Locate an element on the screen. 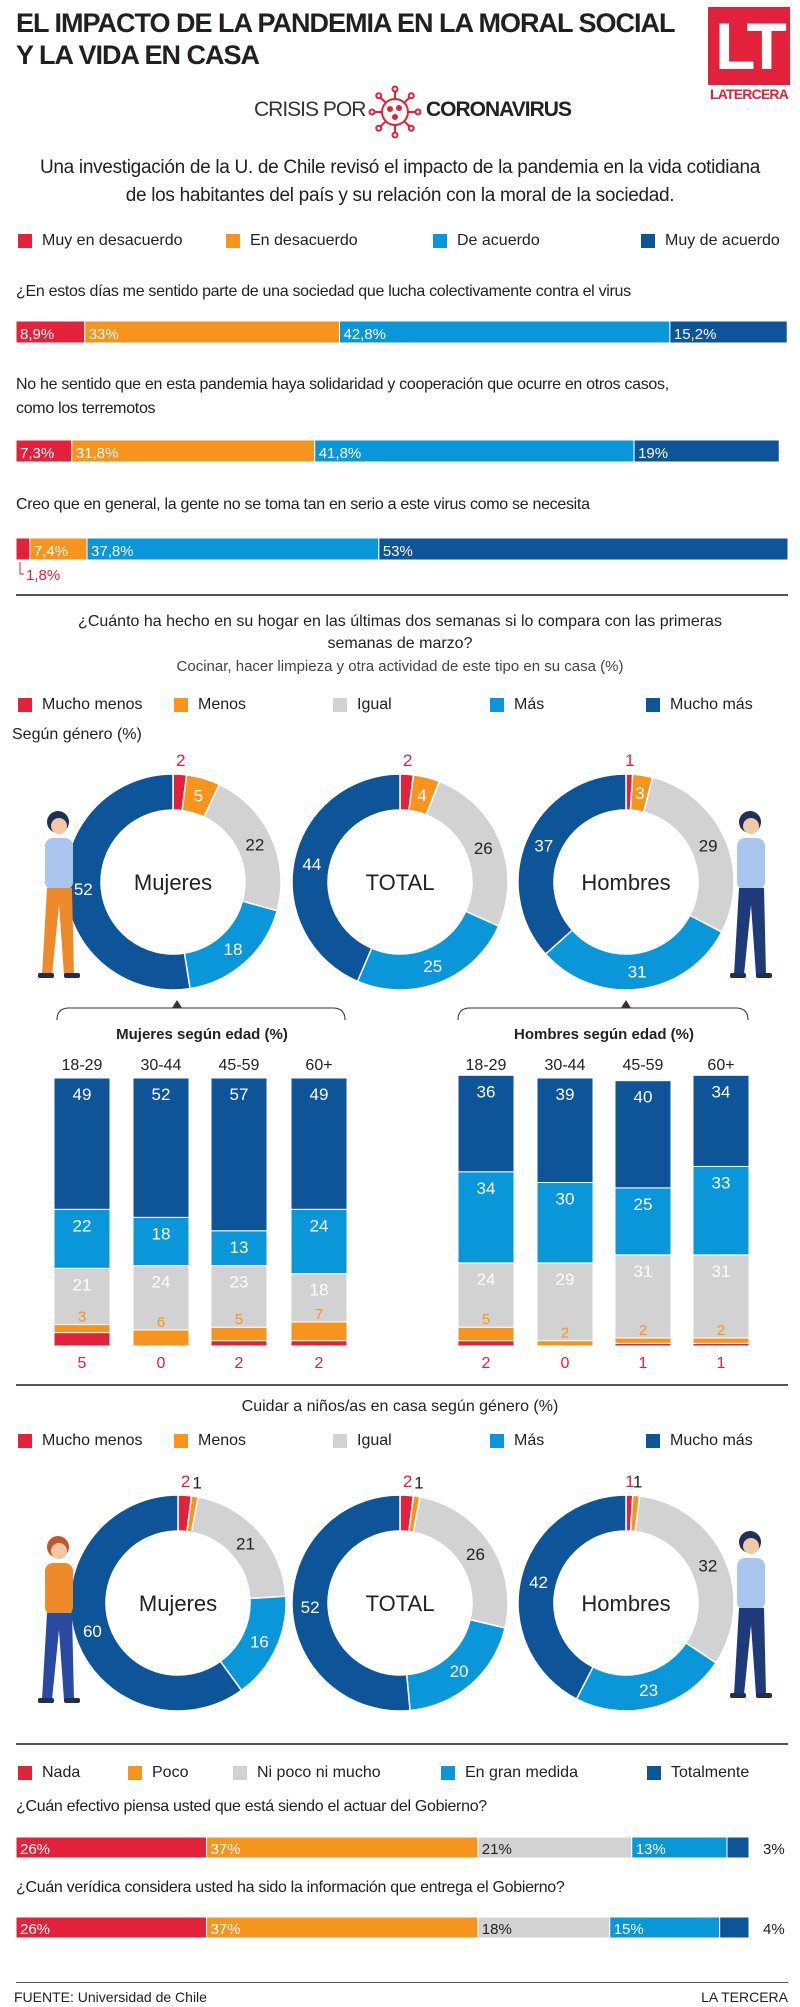 The width and height of the screenshot is (800, 2007). women-age-title: Mujeres según edad (%) is located at coordinates (202, 1034).